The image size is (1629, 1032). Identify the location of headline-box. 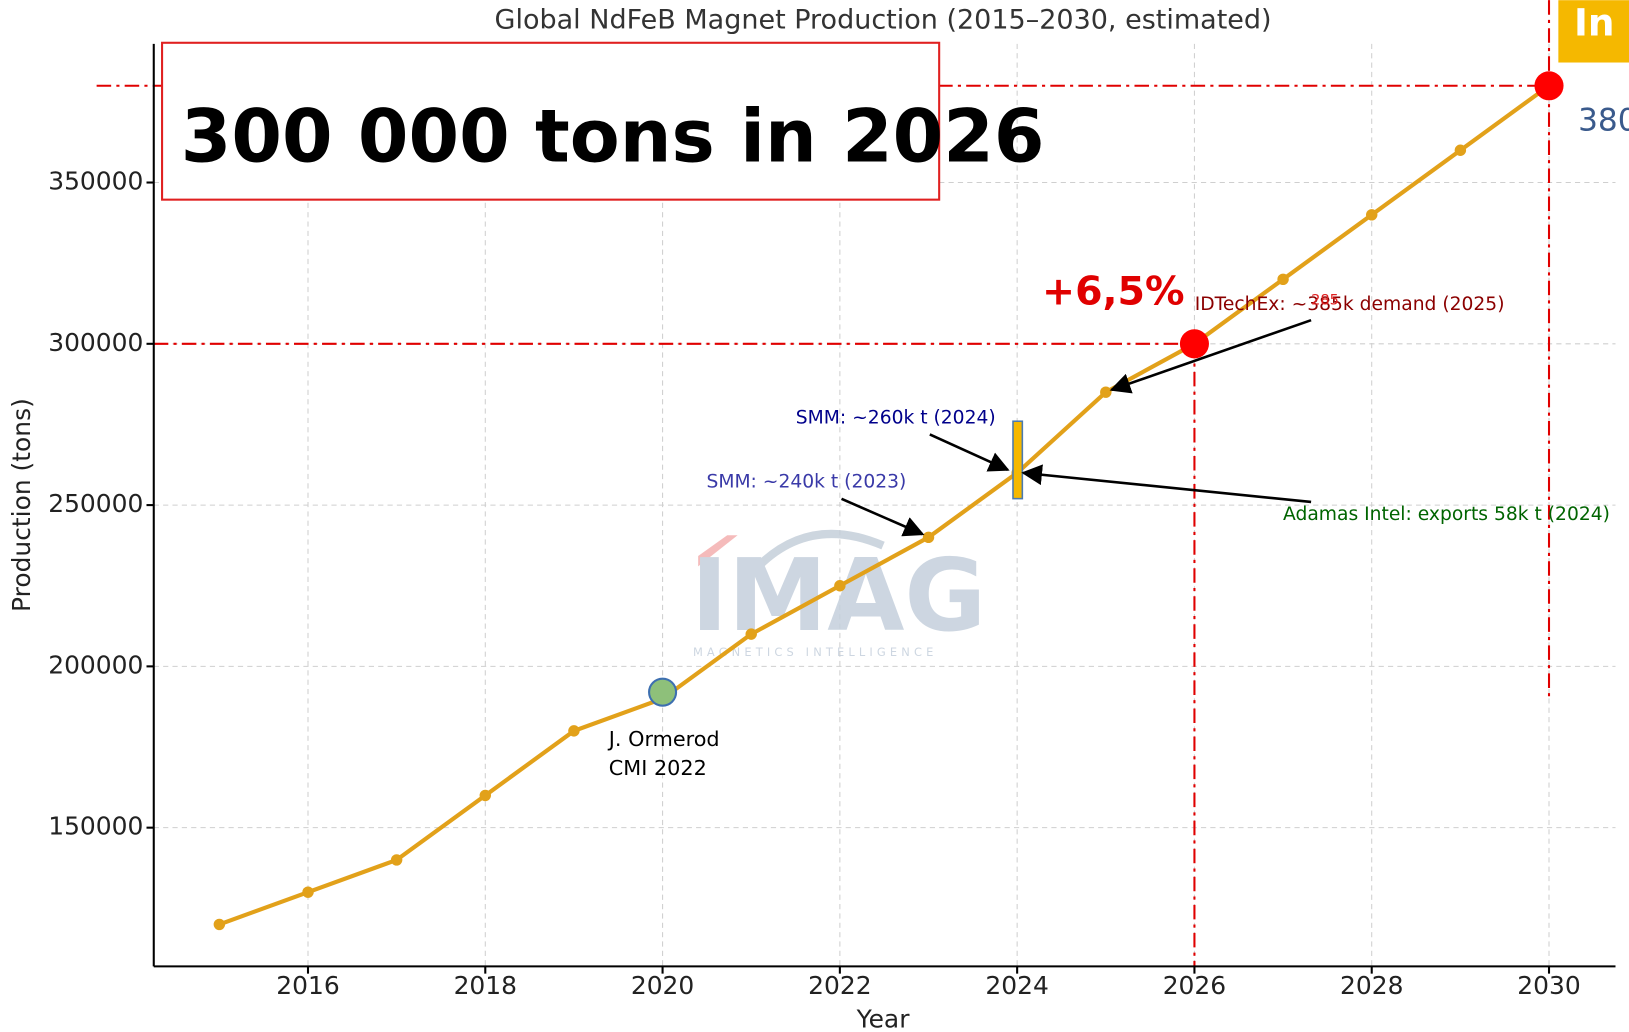
(551, 121).